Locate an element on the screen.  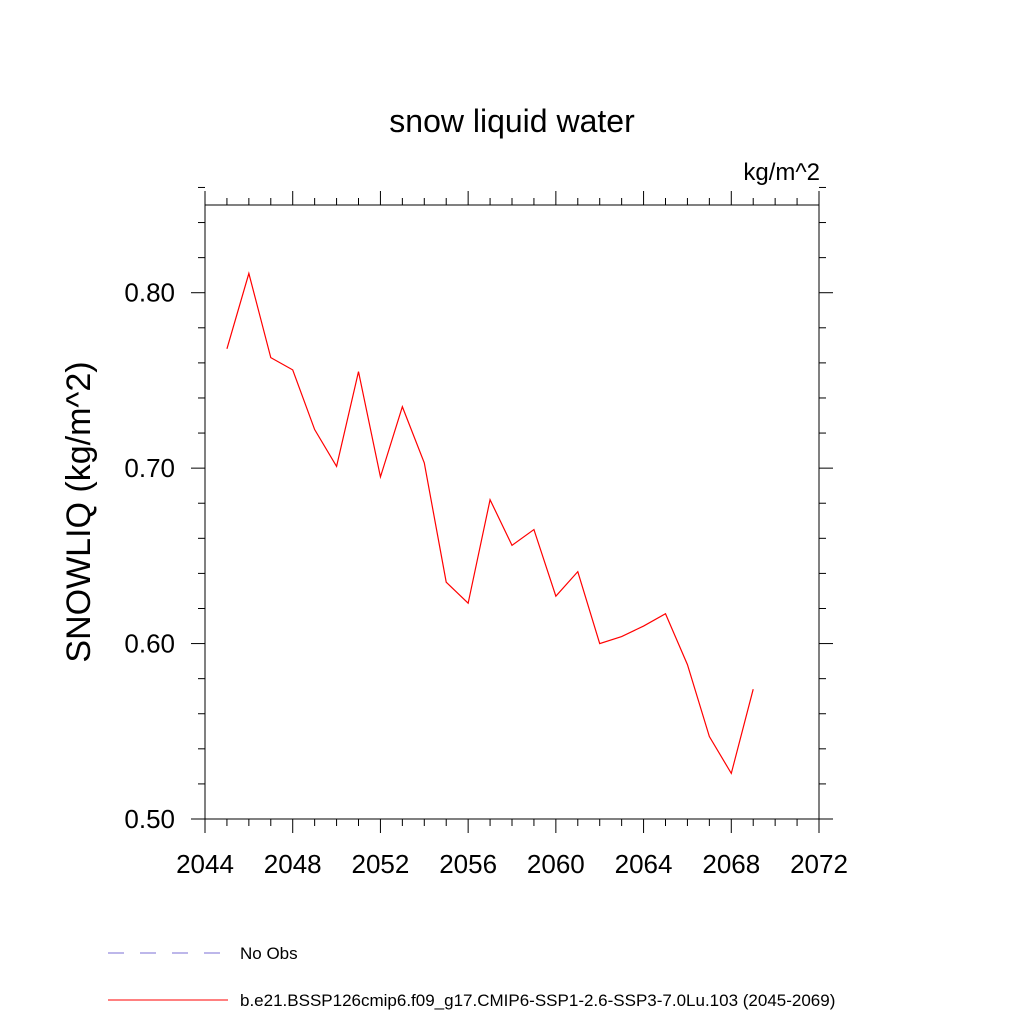
x-tick-label: 2072 is located at coordinates (819, 864).